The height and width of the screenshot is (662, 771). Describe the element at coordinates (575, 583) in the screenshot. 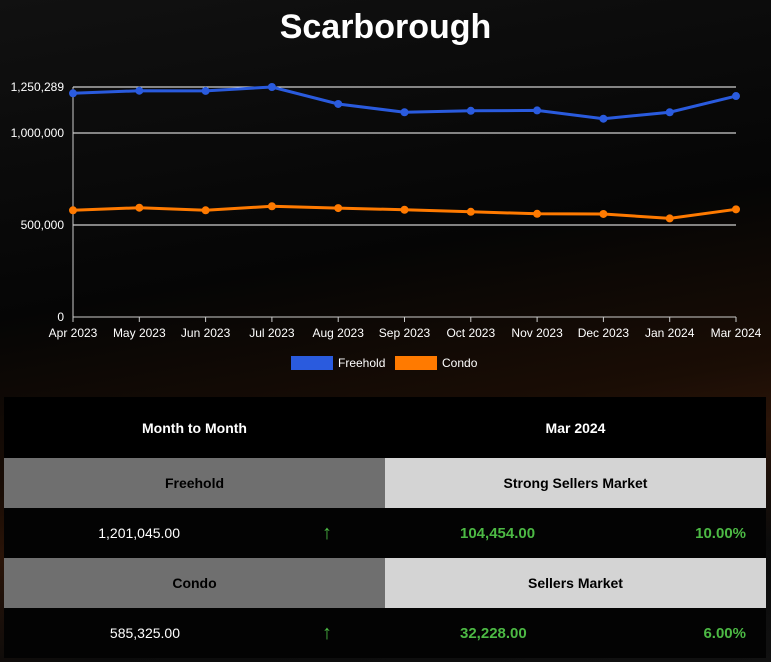

I see `market-status: Sellers Market` at that location.